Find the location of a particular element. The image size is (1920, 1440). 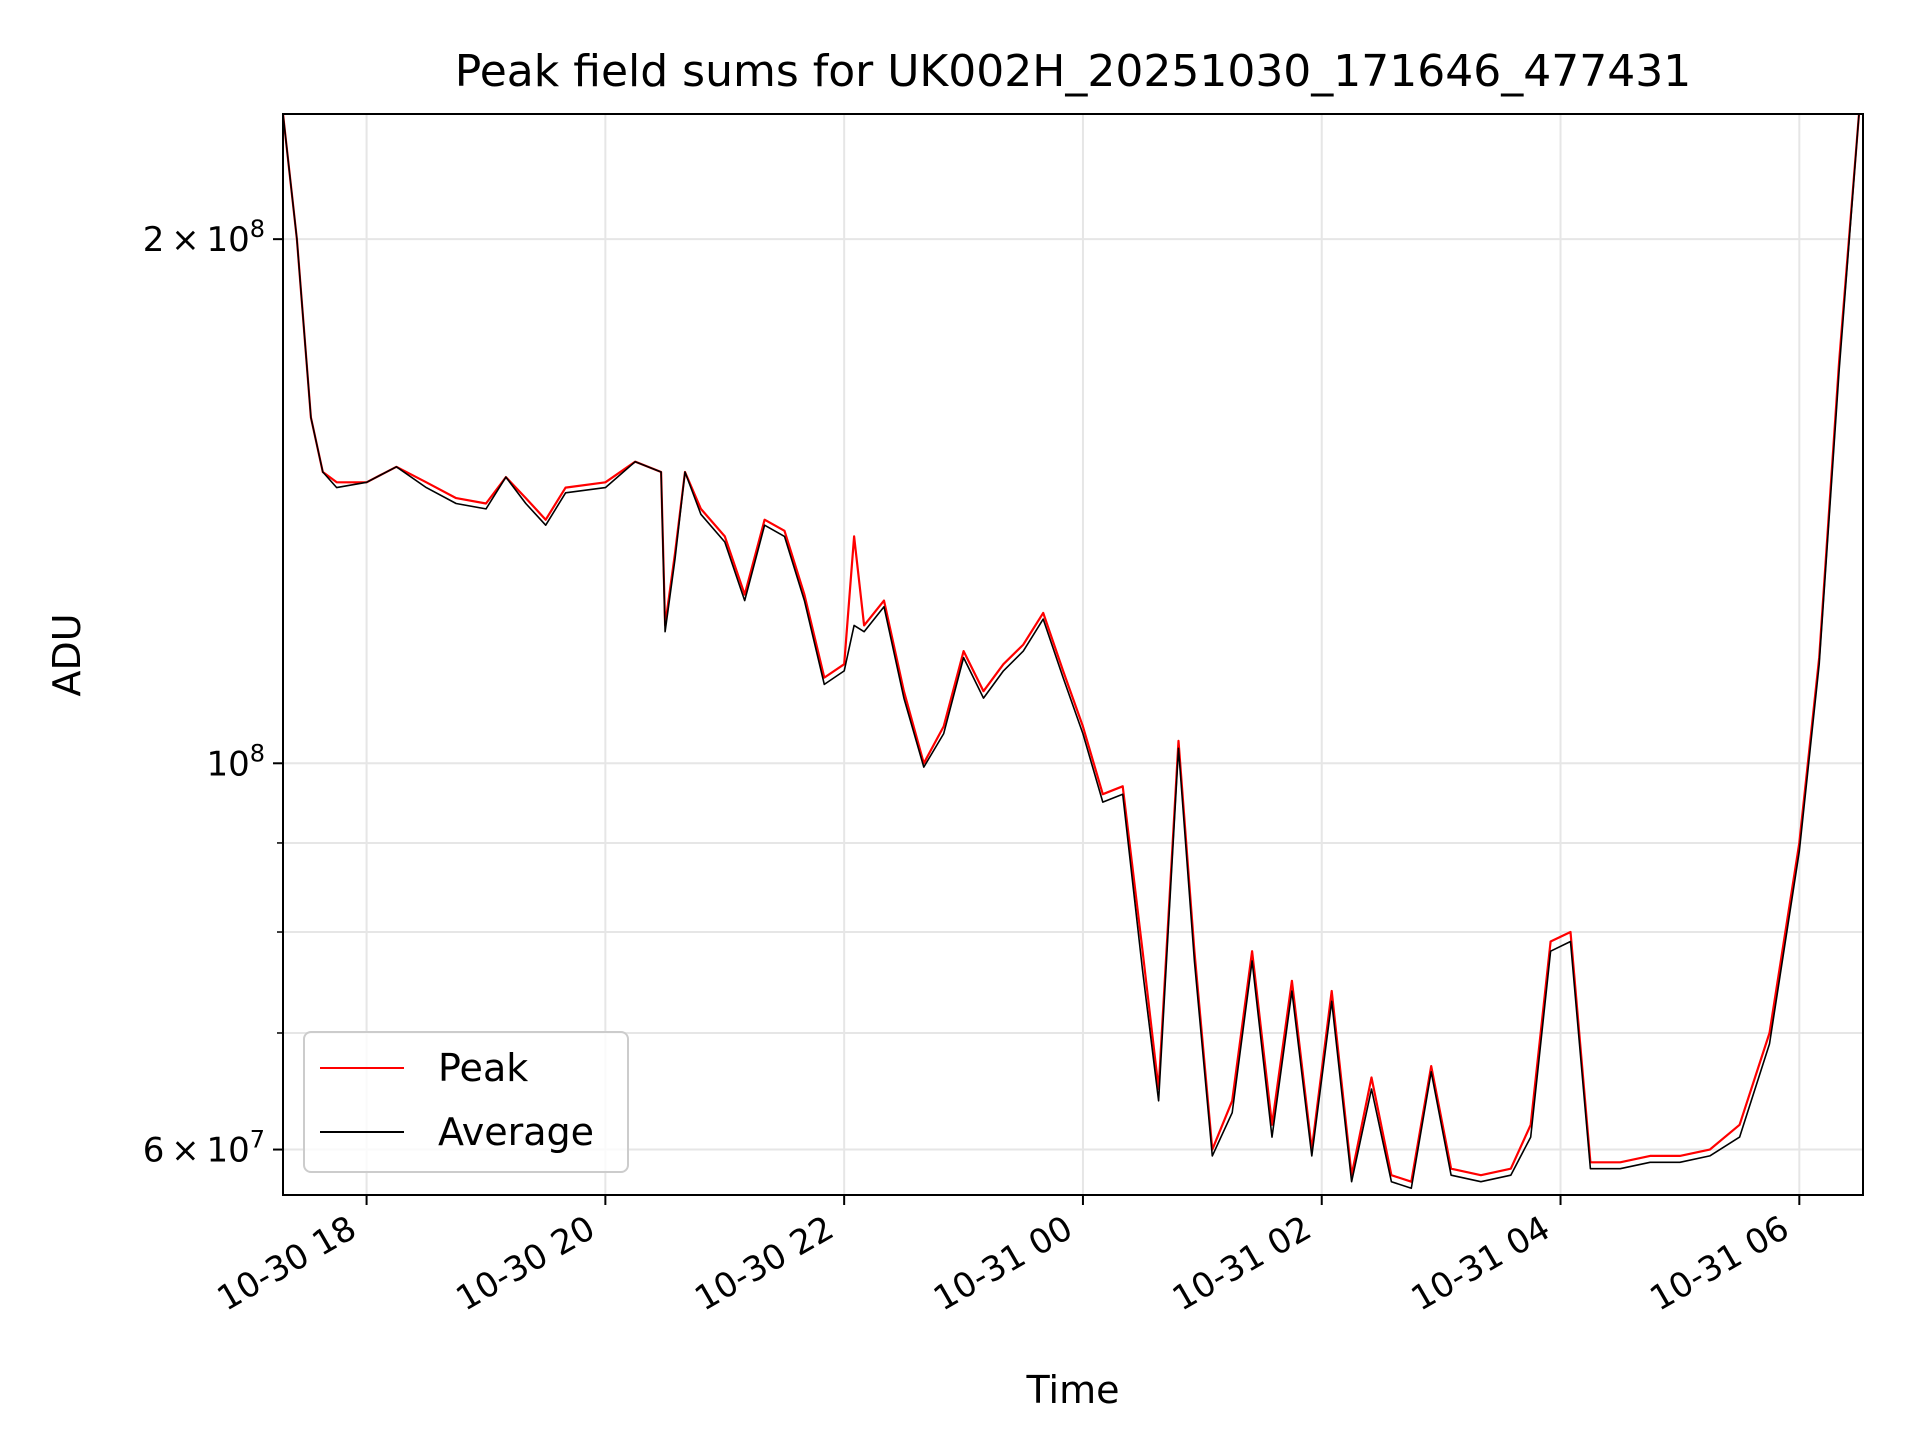

y-tick-label: 108 is located at coordinates (235, 761).